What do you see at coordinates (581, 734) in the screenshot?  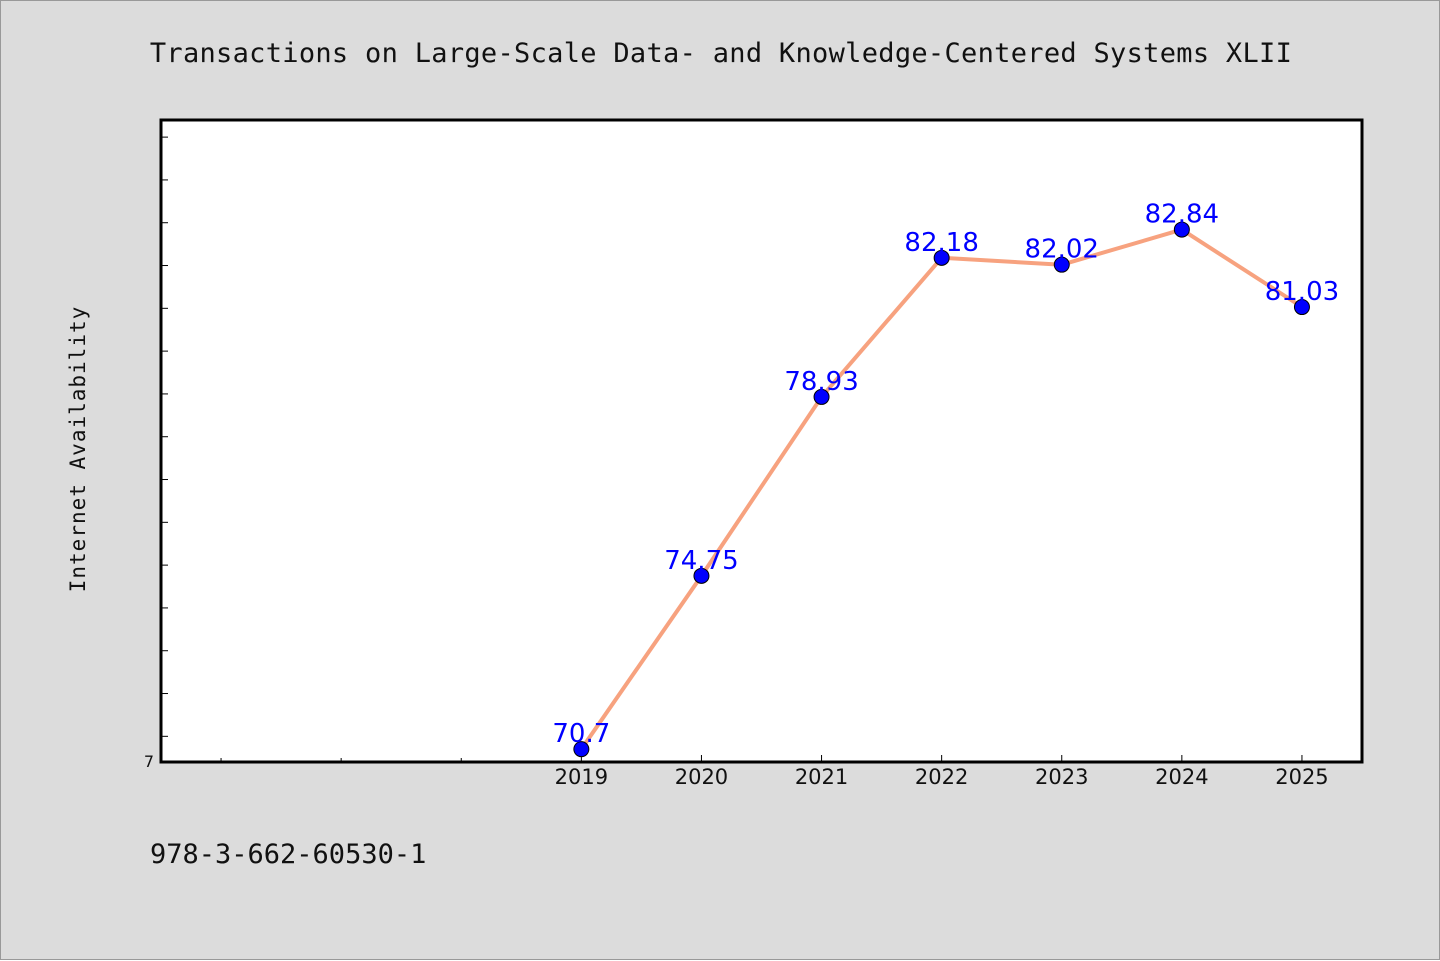 I see `data-label-2019: 70.7` at bounding box center [581, 734].